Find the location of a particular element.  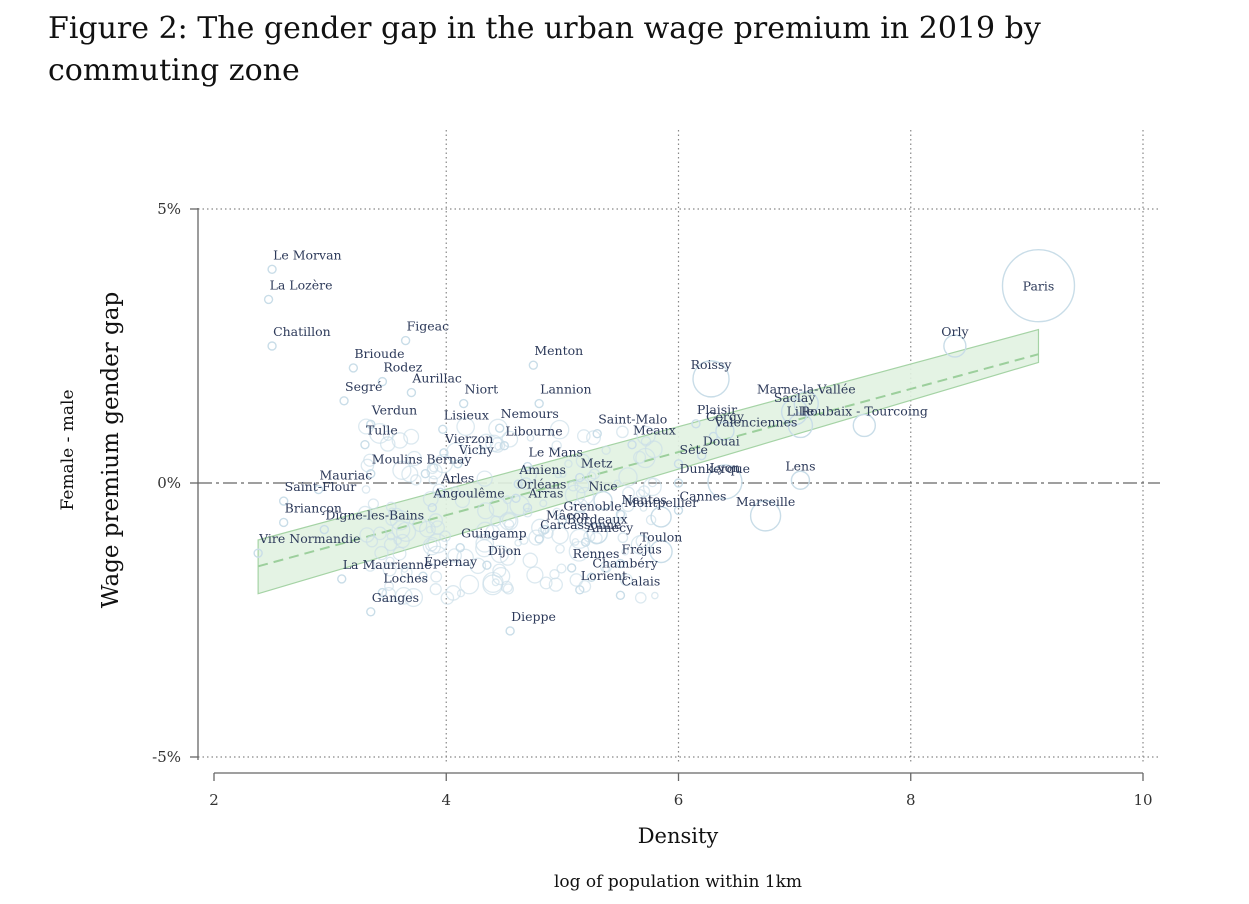

point-label: Marne-la-Vallée is located at coordinates (806, 389).